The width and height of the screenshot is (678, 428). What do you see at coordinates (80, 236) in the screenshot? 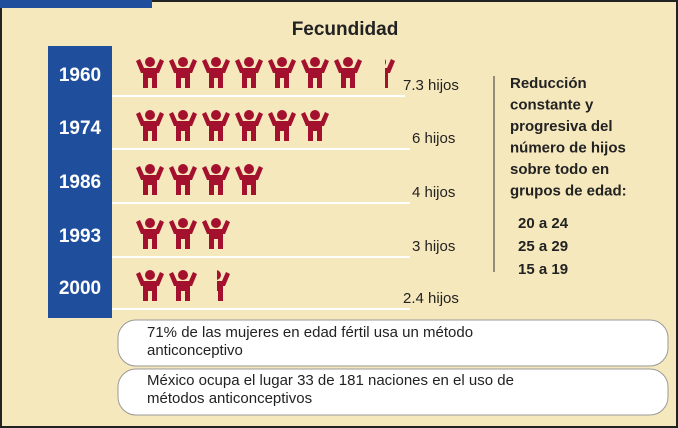
I see `year-label: 1993` at bounding box center [80, 236].